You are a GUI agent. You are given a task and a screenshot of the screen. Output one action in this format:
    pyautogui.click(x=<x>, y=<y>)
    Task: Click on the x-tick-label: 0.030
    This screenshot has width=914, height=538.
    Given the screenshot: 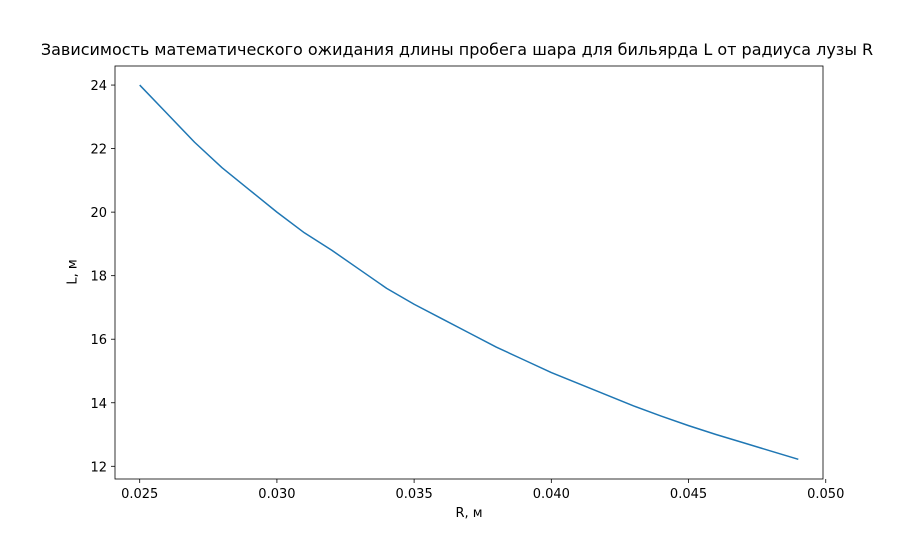 What is the action you would take?
    pyautogui.click(x=276, y=494)
    